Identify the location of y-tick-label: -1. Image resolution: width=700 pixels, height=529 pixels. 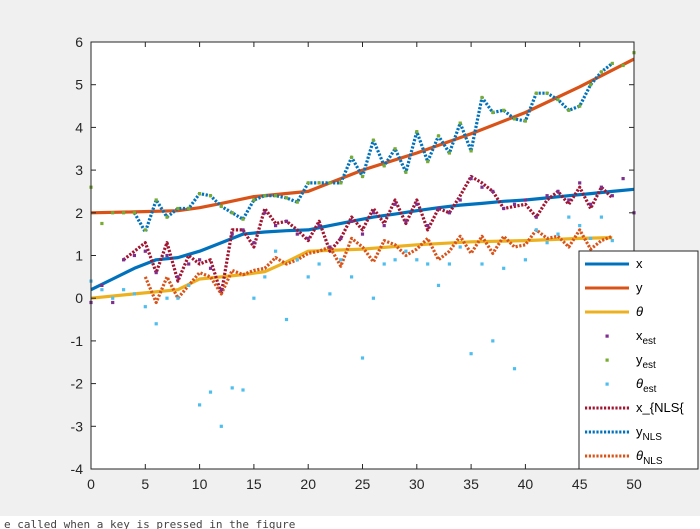
(77, 341).